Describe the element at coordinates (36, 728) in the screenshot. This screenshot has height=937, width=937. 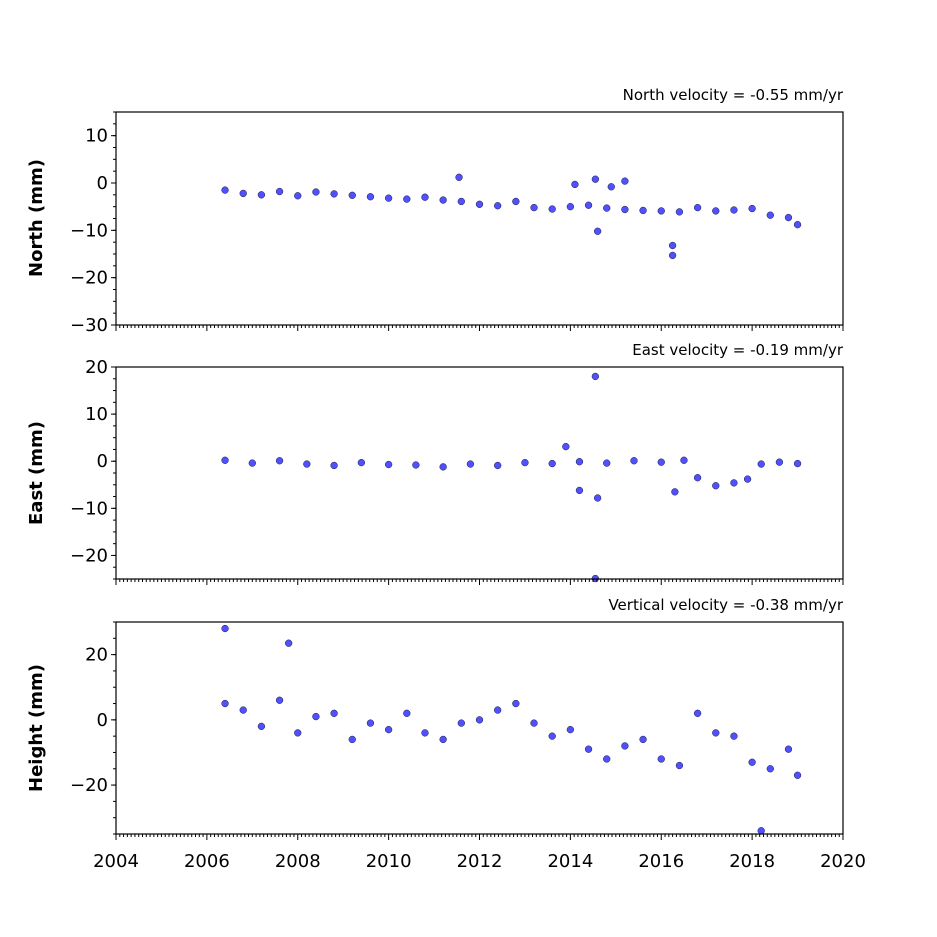
I see `height-axis-label: Height (mm)` at that location.